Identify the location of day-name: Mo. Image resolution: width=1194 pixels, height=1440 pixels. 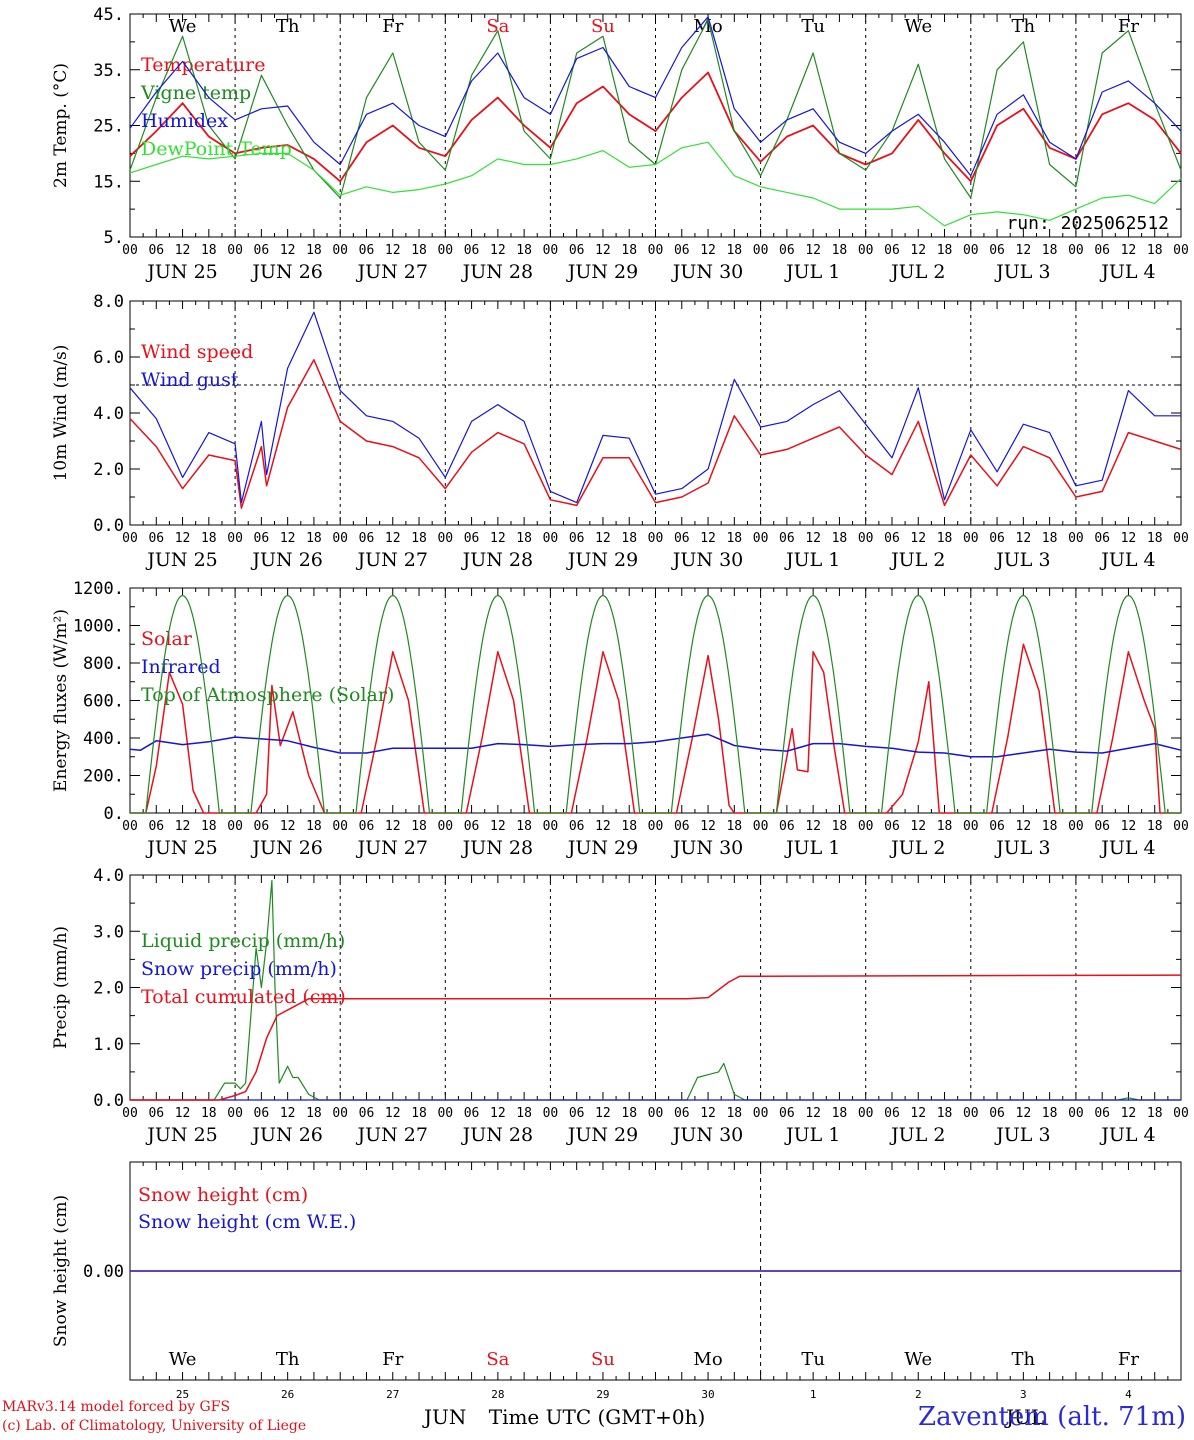
(707, 26).